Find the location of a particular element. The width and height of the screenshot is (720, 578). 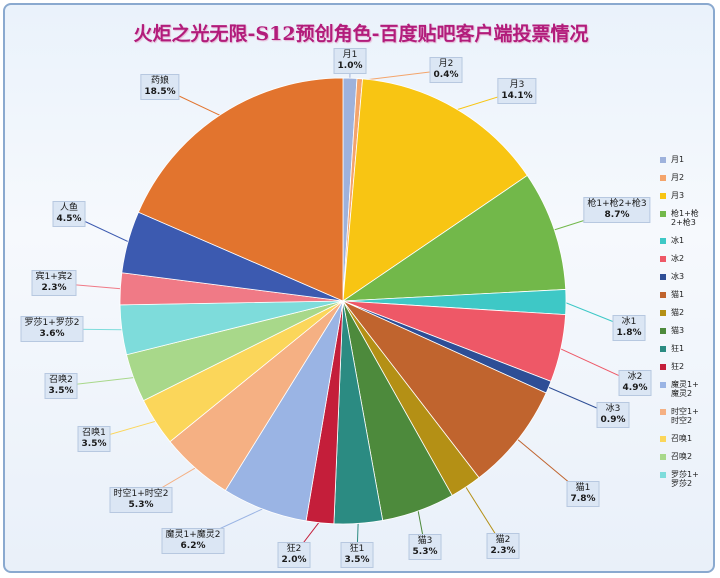

legend-label: 召唤2 is located at coordinates (682, 456).